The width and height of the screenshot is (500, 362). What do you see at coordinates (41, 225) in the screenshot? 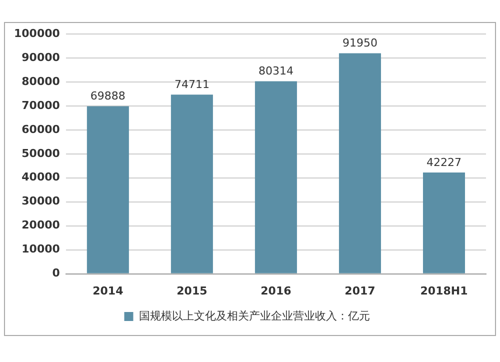
I see `y-tick-label: 20000` at bounding box center [41, 225].